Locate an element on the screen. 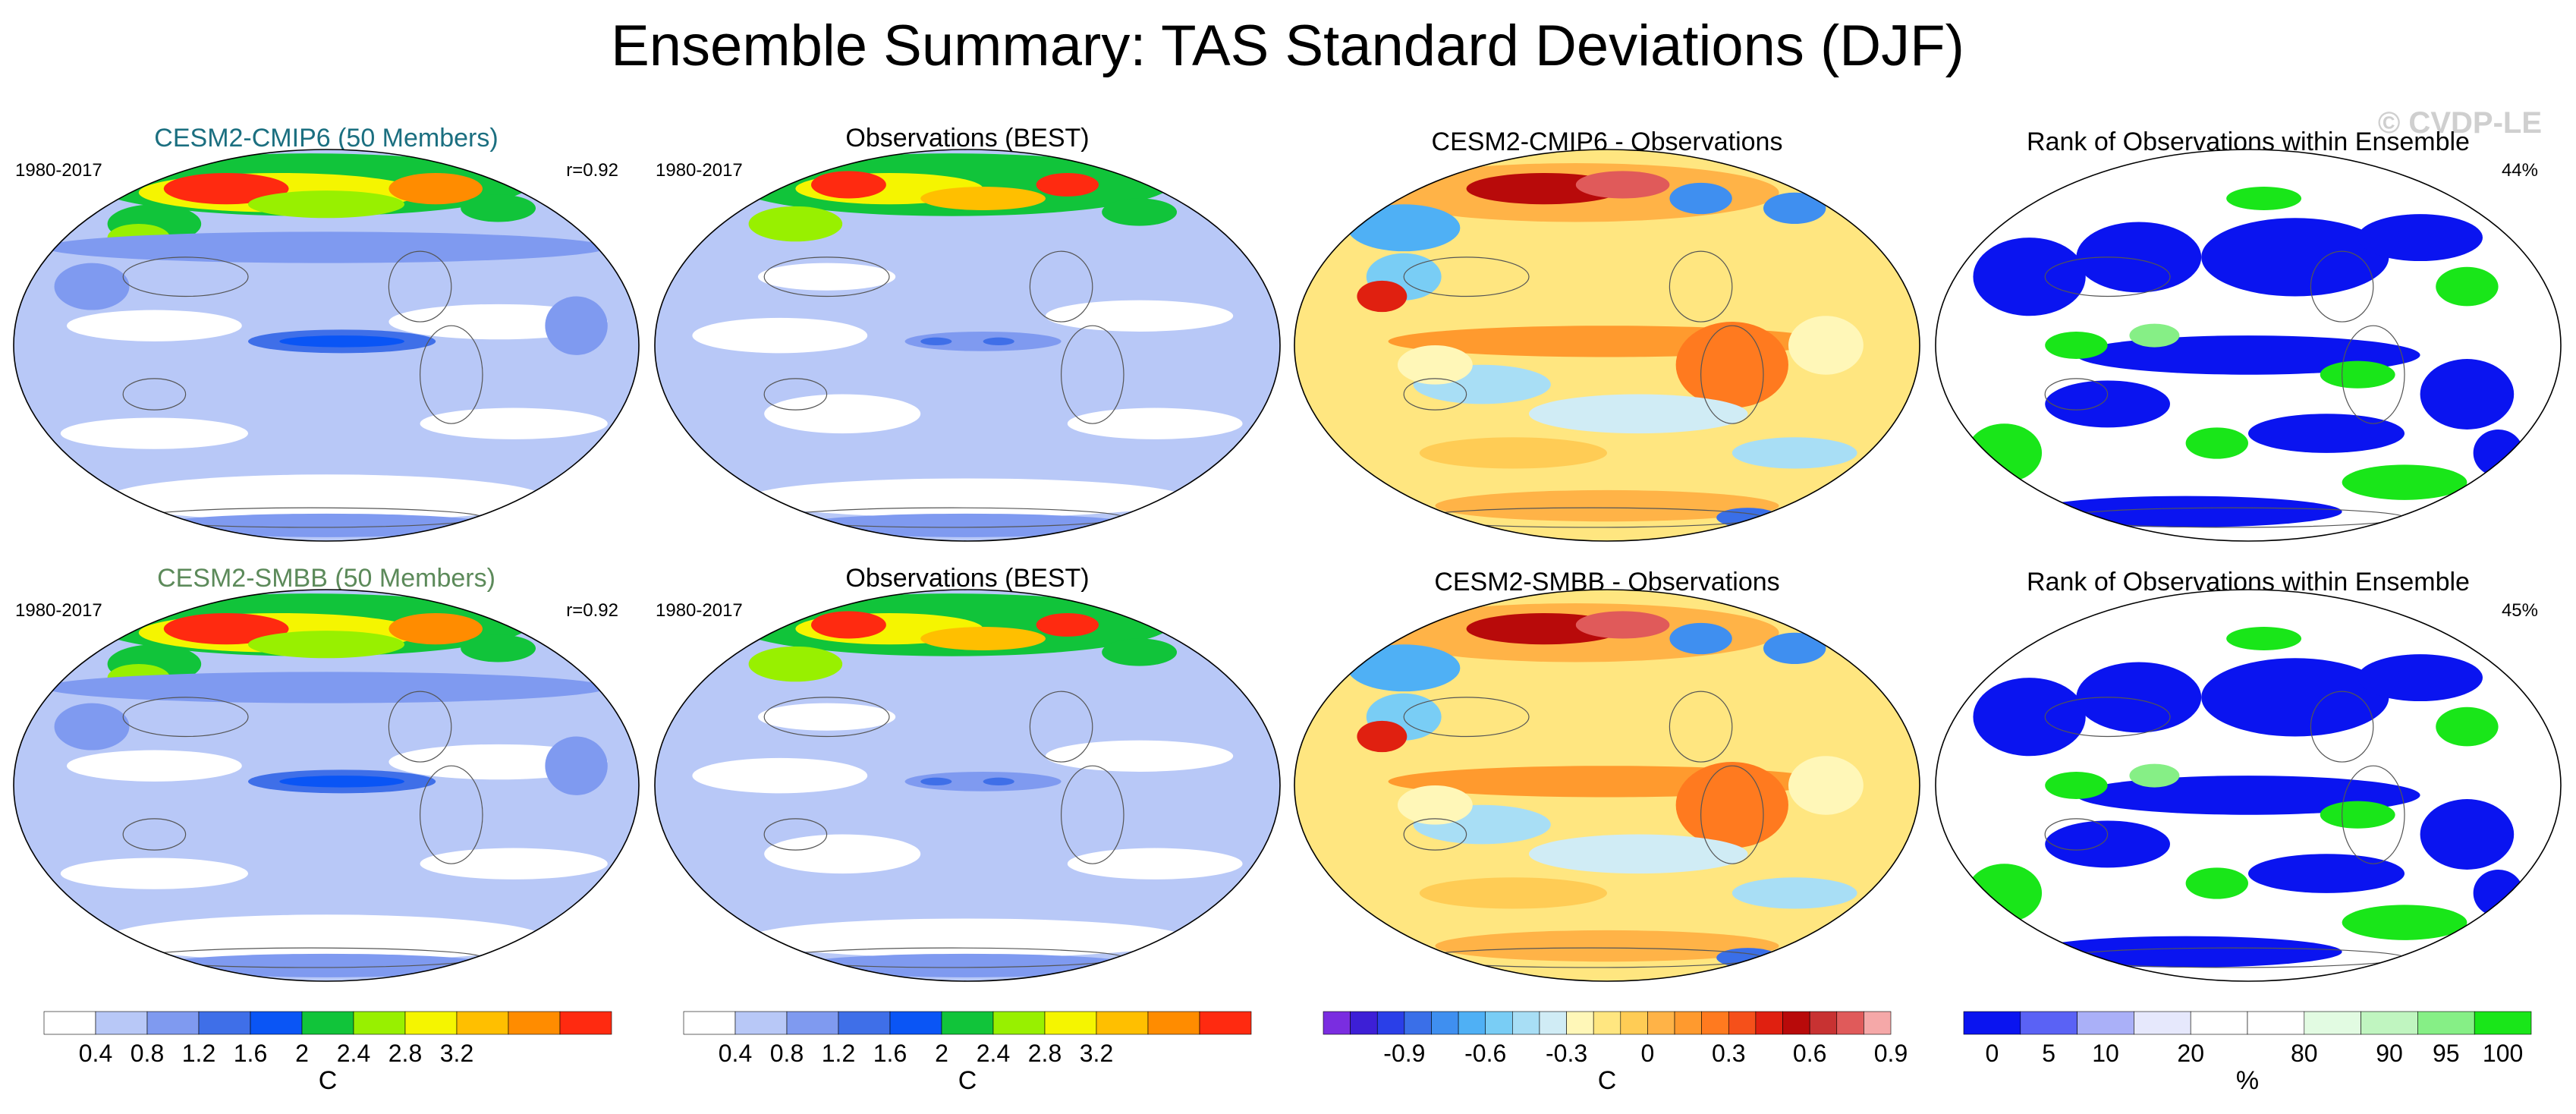  colorbar-tick-label: -0.3 is located at coordinates (1566, 1053).